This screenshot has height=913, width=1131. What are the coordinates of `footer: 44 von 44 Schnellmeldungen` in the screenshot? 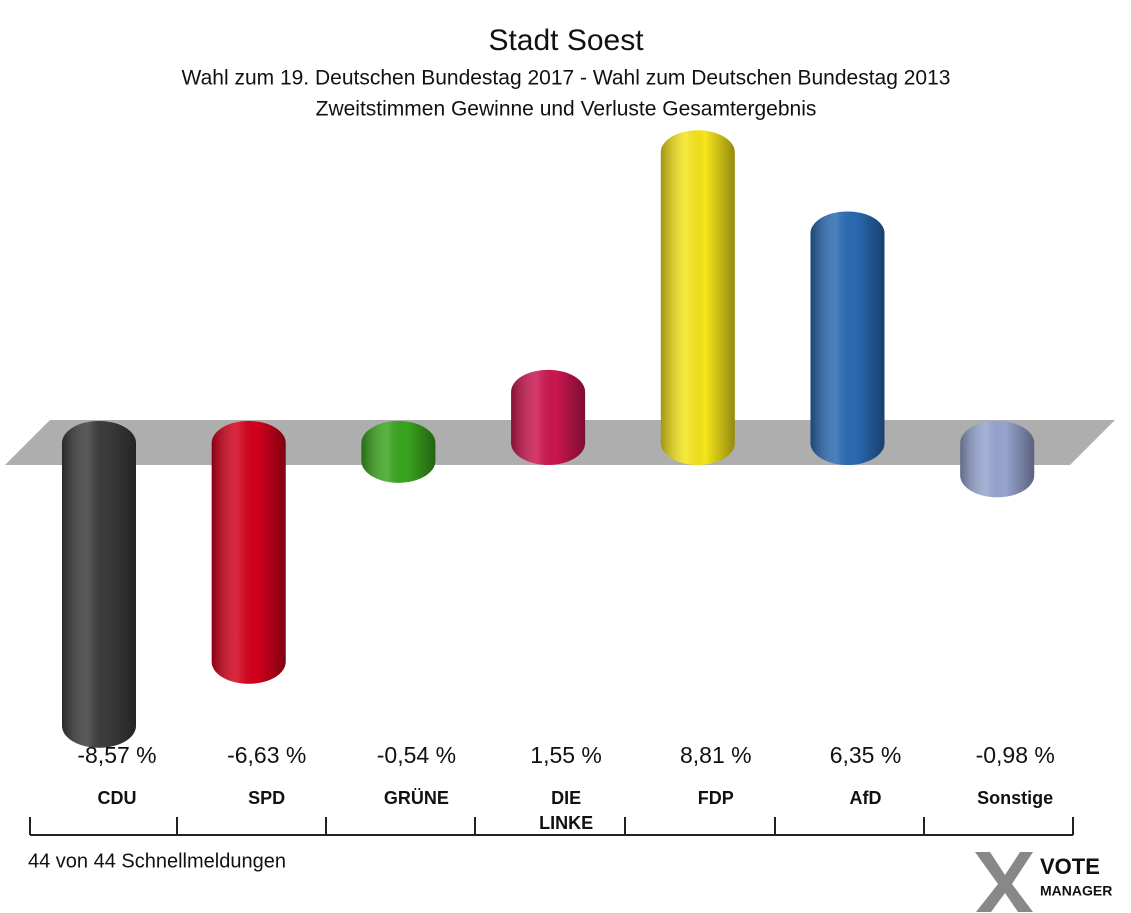 It's located at (157, 861).